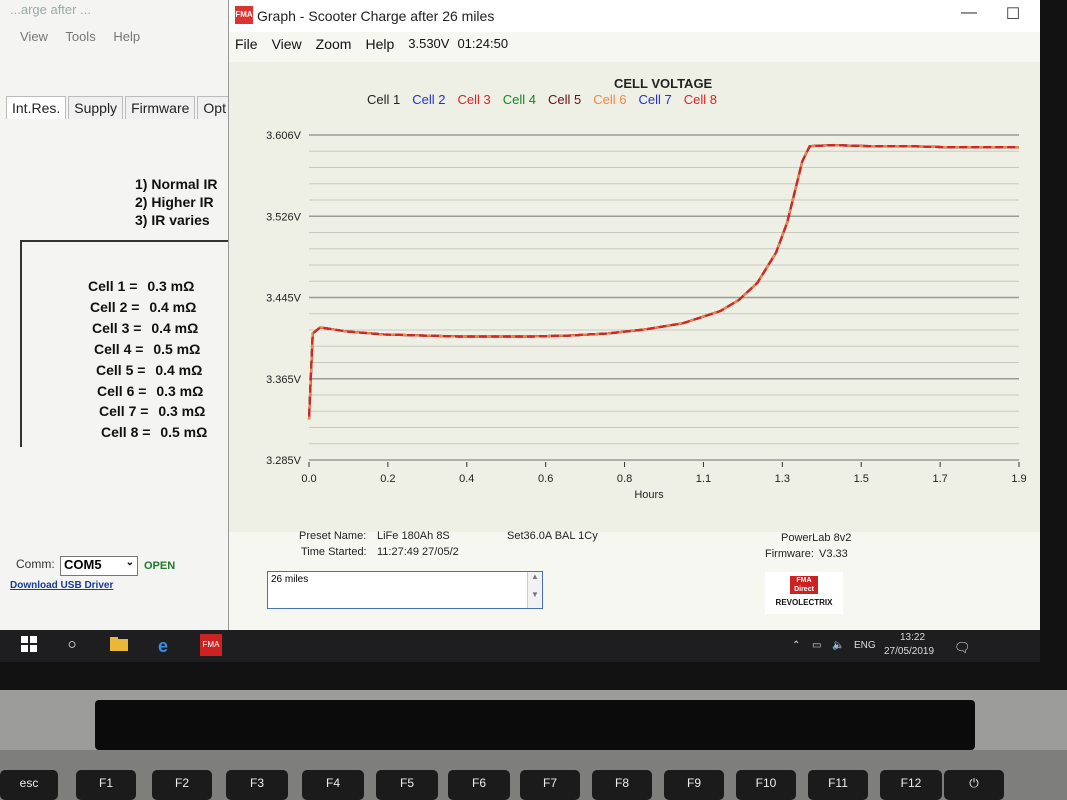 The width and height of the screenshot is (1067, 800). I want to click on notifications-icon: 🗨, so click(962, 647).